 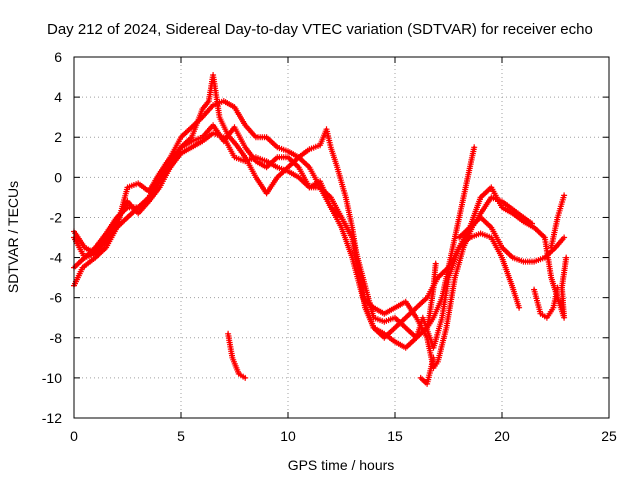 I want to click on y-tick-label: 6, so click(x=58, y=57).